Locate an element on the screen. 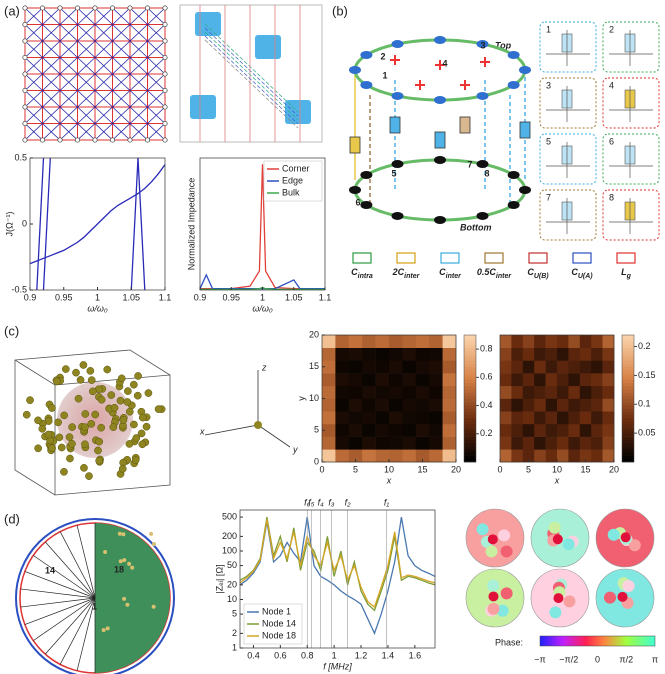 The width and height of the screenshot is (665, 674). colorbar-frame is located at coordinates (628, 398).